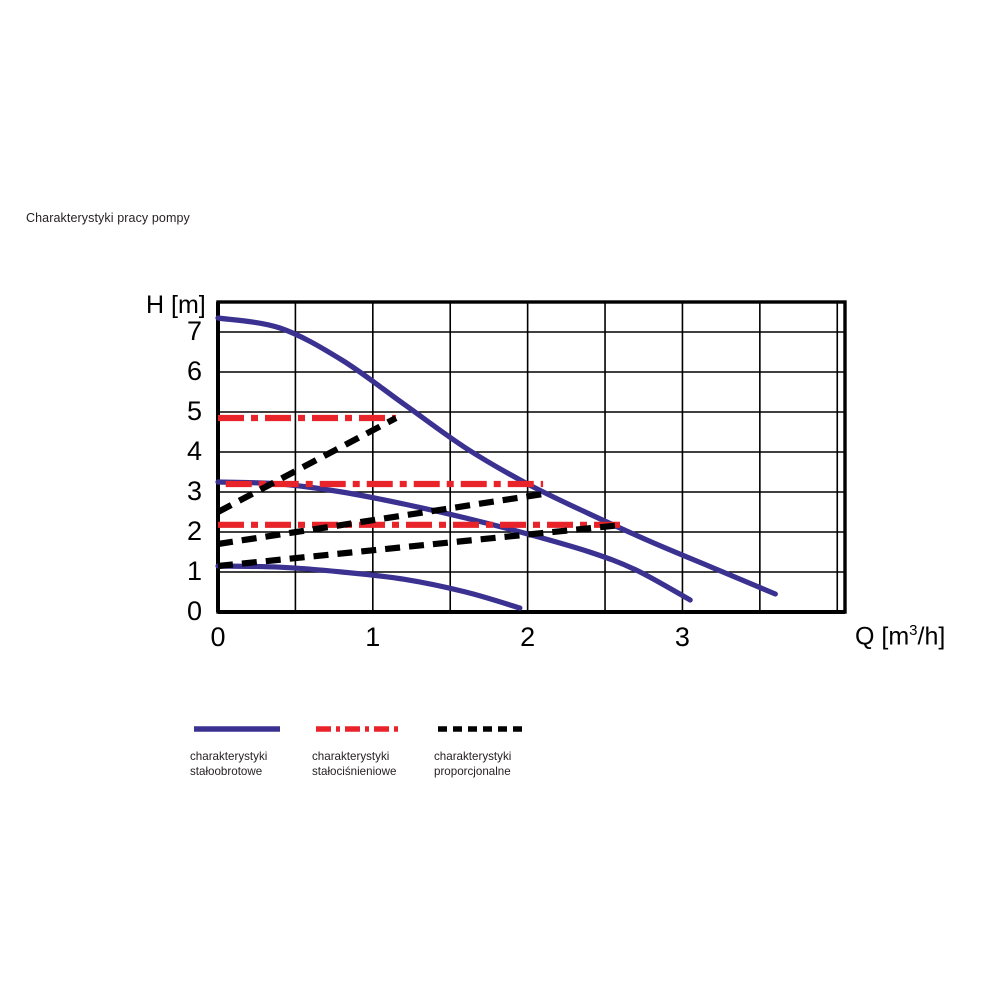 Image resolution: width=1000 pixels, height=1000 pixels. I want to click on legend-label-proporcjonalne: charakterystyki proporcjonalne, so click(473, 764).